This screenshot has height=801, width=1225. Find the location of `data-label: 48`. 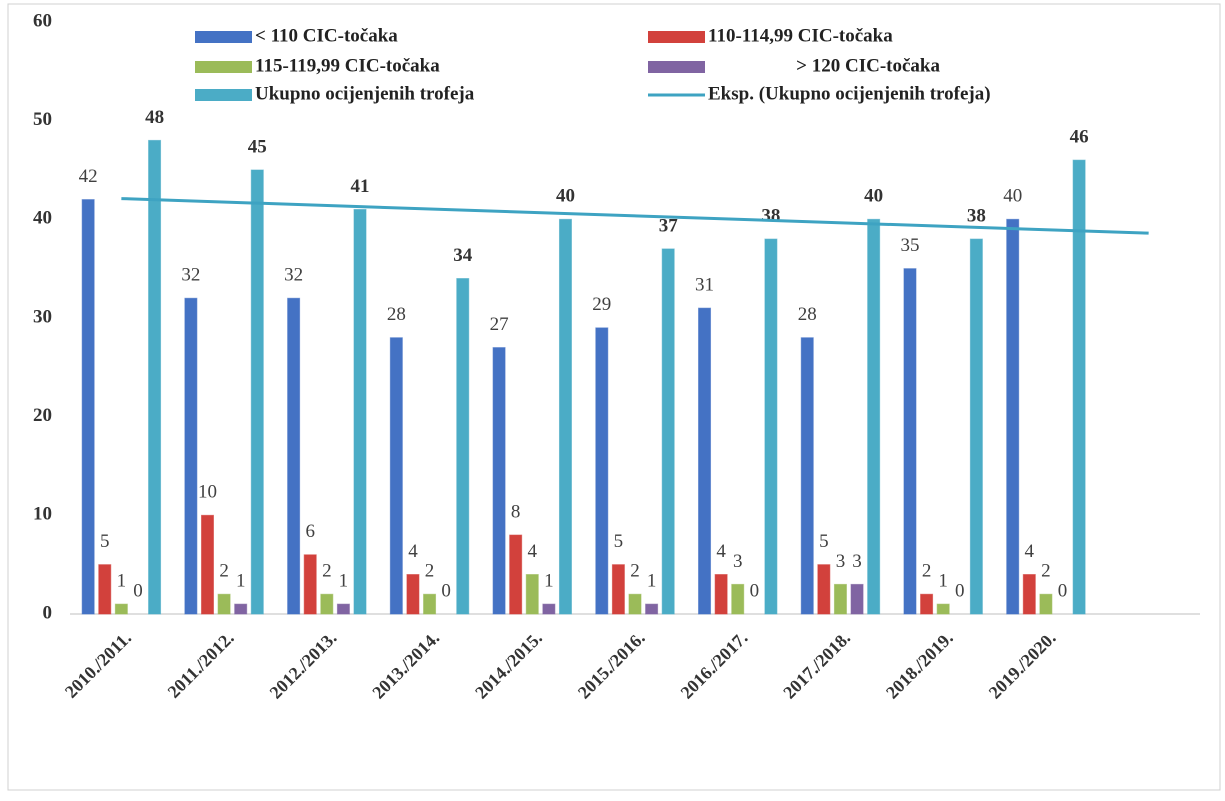

data-label: 48 is located at coordinates (154, 117).